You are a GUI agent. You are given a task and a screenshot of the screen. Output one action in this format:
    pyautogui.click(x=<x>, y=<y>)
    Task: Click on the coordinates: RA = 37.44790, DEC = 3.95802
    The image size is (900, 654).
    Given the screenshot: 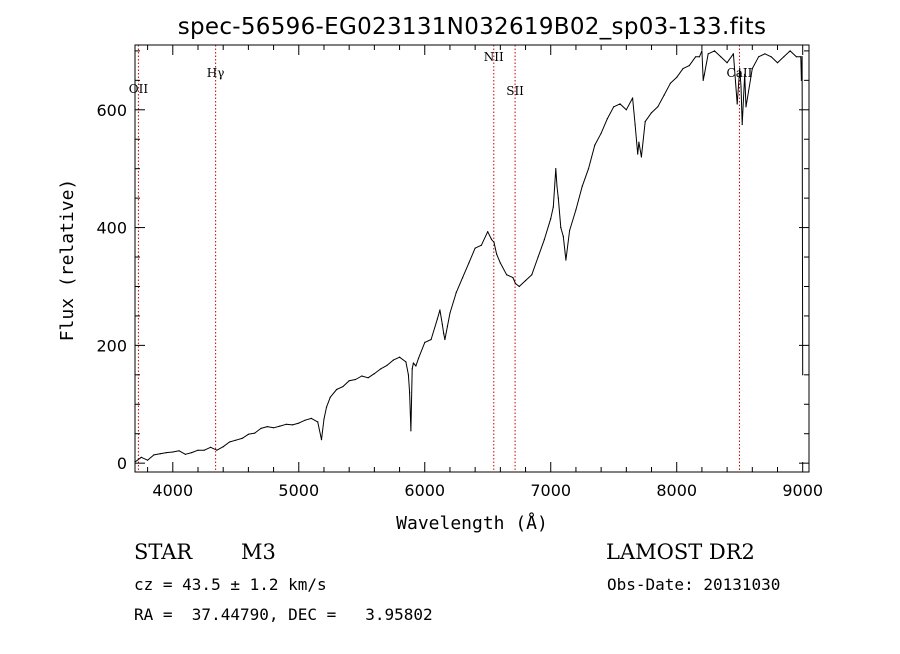 What is the action you would take?
    pyautogui.click(x=283, y=614)
    